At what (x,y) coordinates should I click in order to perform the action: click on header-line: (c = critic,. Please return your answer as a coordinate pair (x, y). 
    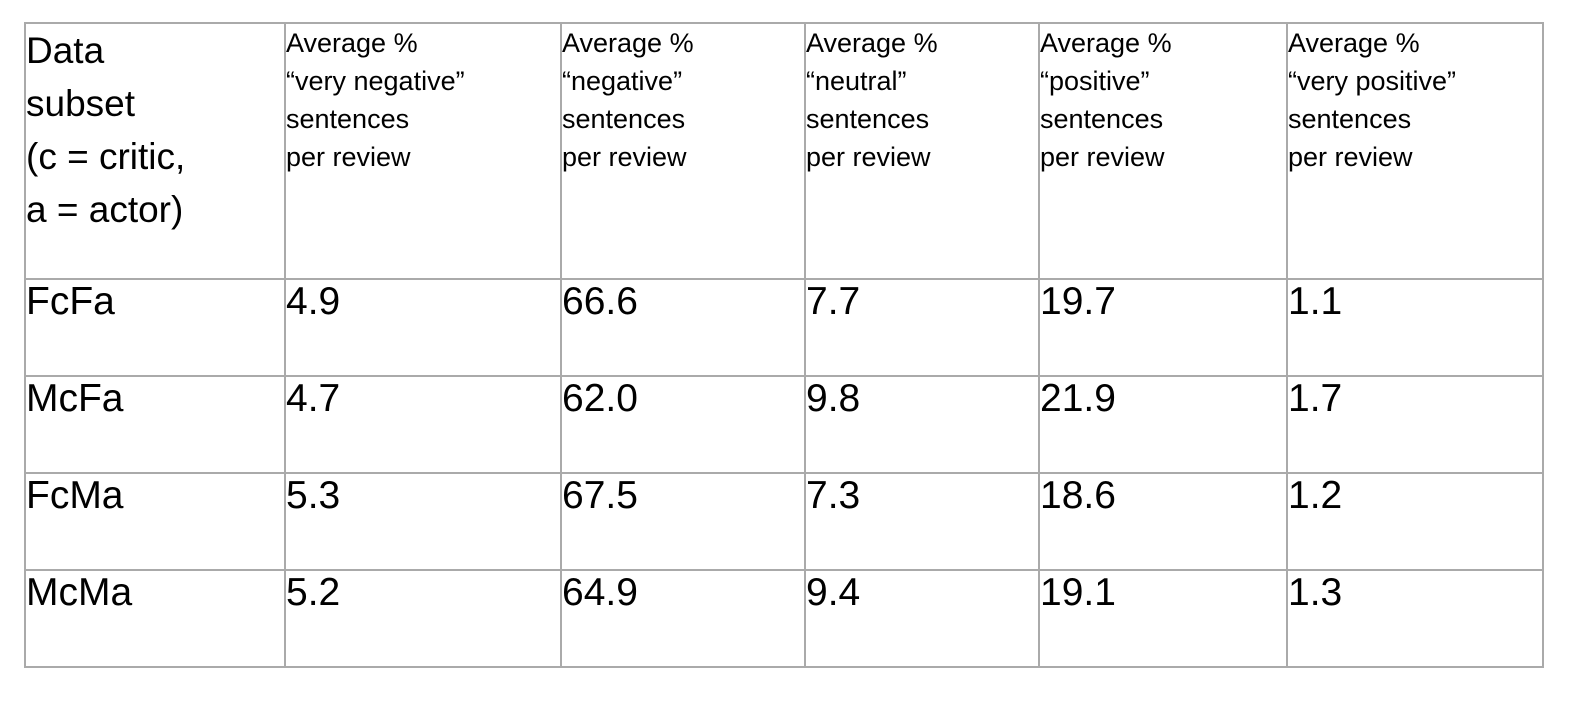
    Looking at the image, I should click on (106, 156).